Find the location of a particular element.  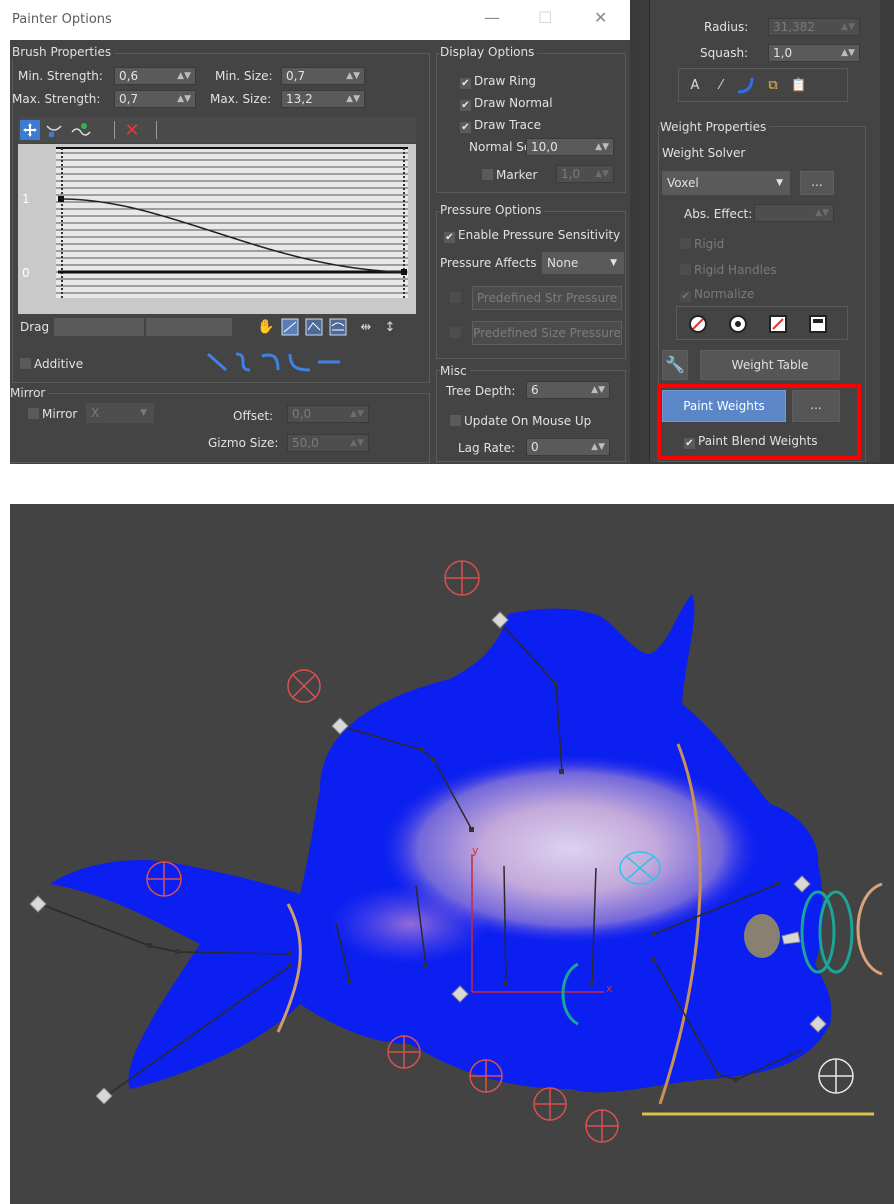

line-icon: ⁄ is located at coordinates (721, 85).